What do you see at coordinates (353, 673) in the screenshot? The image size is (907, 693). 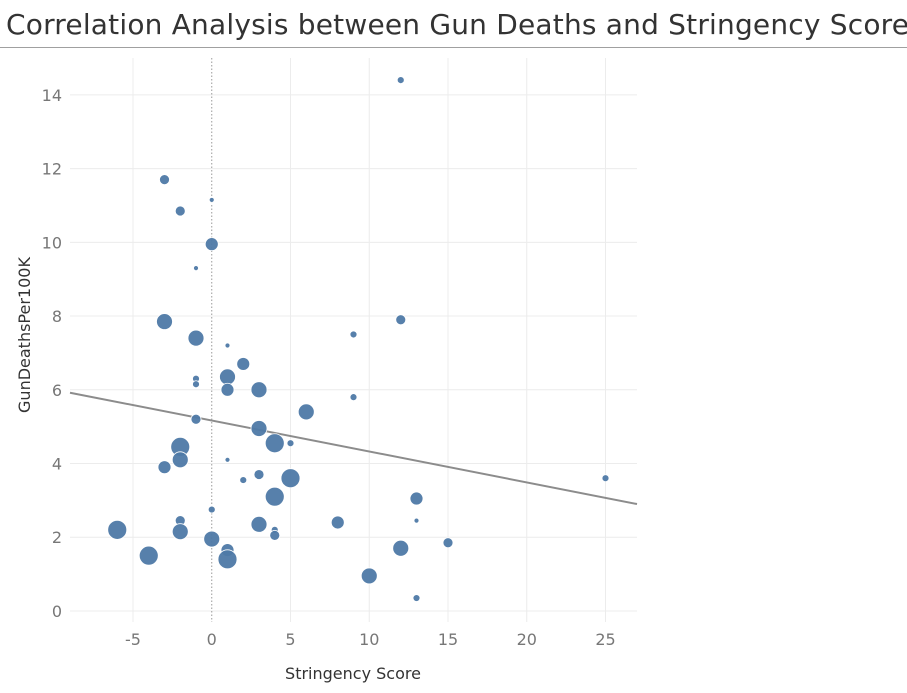 I see `x-axis-title: Stringency Score` at bounding box center [353, 673].